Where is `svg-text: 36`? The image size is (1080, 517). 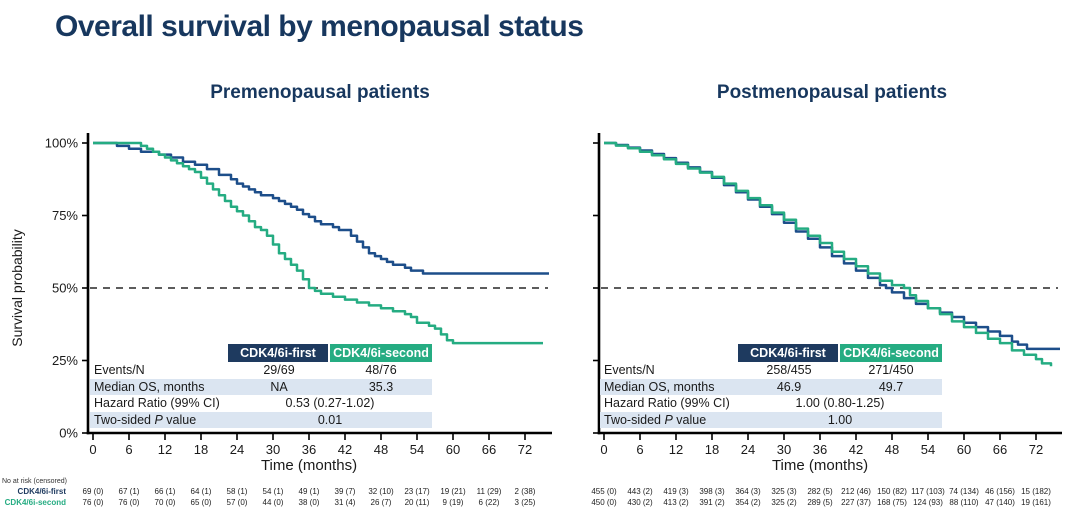
svg-text: 36 is located at coordinates (309, 449).